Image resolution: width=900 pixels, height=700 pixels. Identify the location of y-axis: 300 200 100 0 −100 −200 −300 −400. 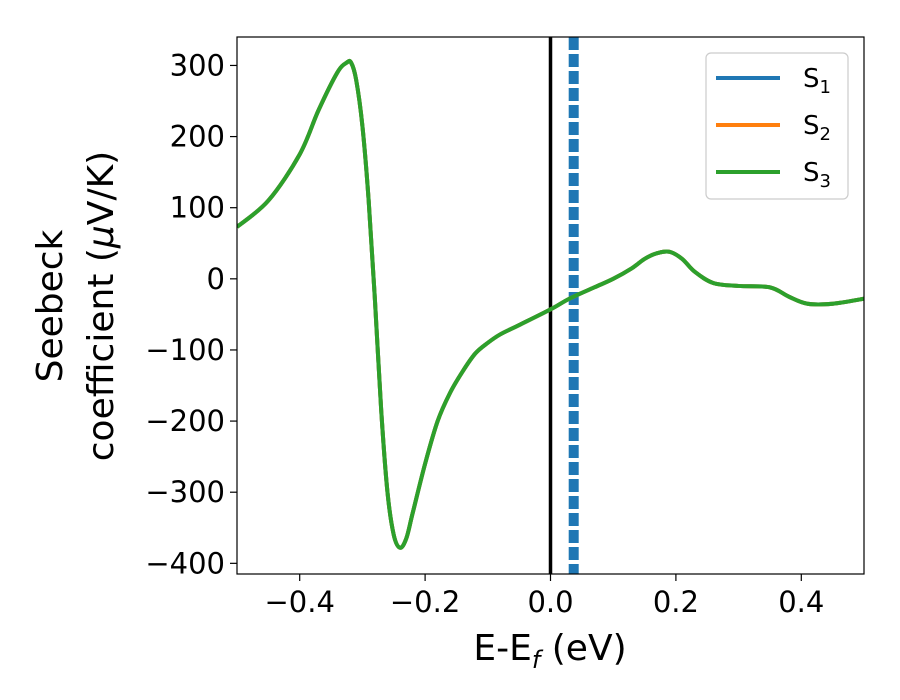
(191, 314).